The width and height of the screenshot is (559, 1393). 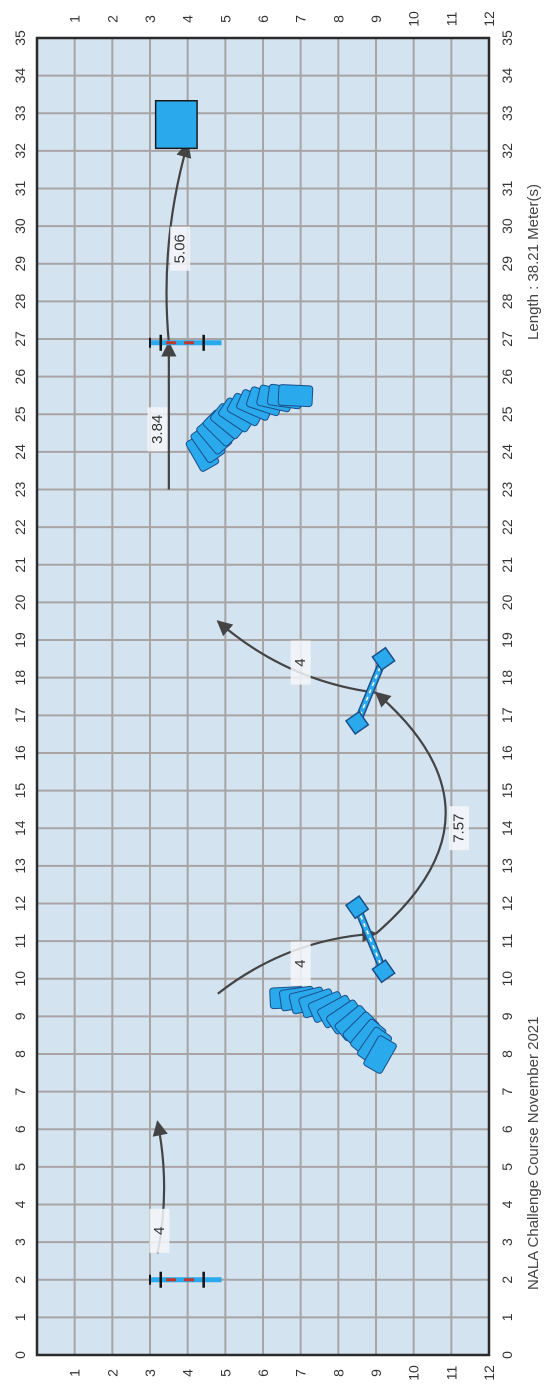 What do you see at coordinates (20, 791) in the screenshot?
I see `tick-label-left: 15` at bounding box center [20, 791].